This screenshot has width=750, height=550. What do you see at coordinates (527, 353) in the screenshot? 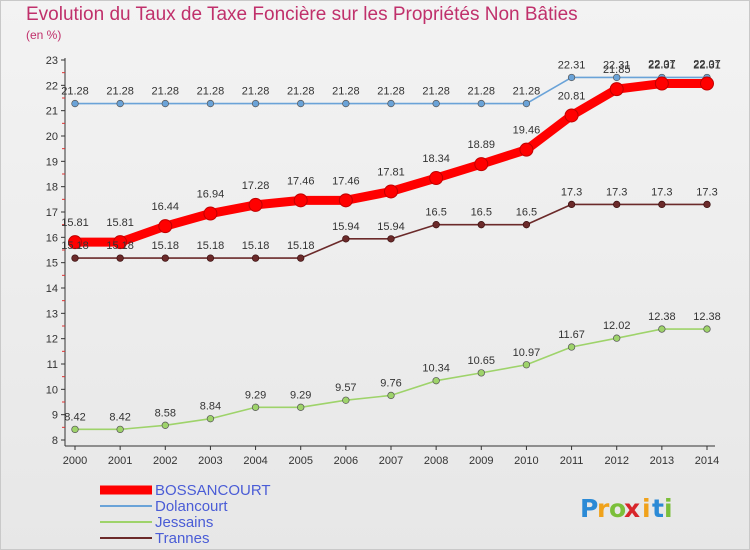
I see `data-label: 10.97` at bounding box center [527, 353].